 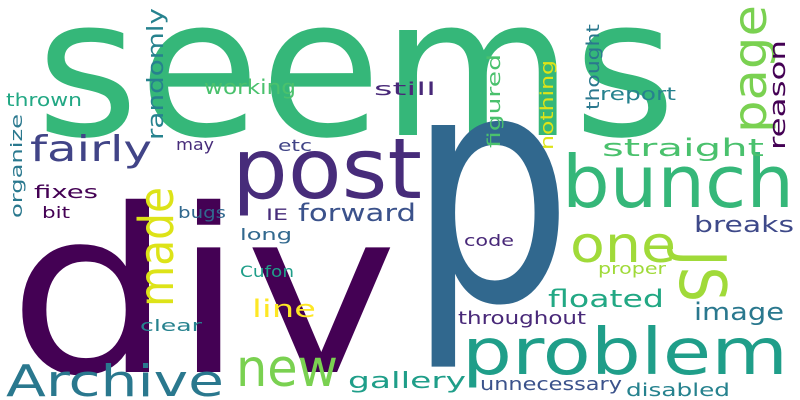 What do you see at coordinates (284, 309) in the screenshot?
I see `word-line: line` at bounding box center [284, 309].